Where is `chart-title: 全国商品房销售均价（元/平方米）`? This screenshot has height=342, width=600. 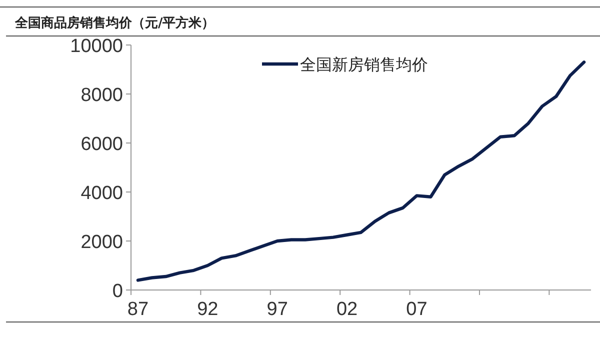 chart-title: 全国商品房销售均价（元/平方米） is located at coordinates (114, 23).